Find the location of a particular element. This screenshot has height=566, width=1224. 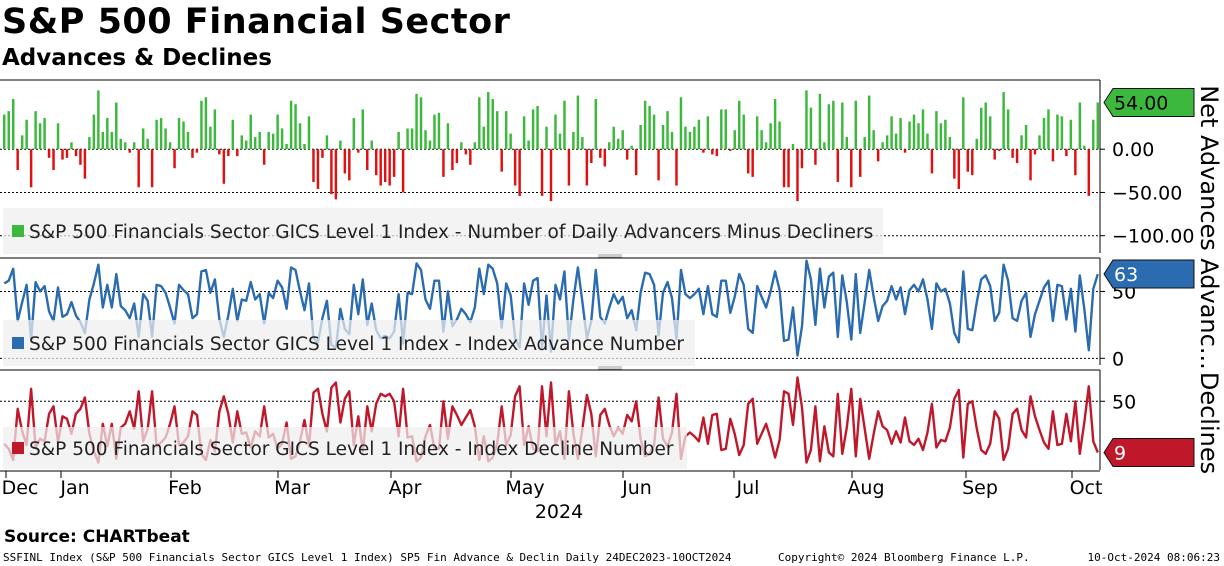

x-tick-label: Jun is located at coordinates (636, 488).